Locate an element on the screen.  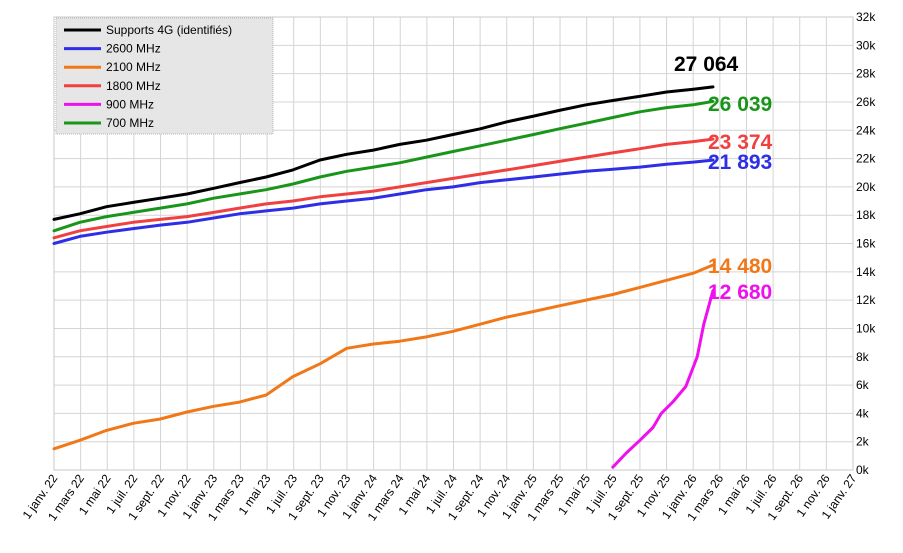
y-tick-label: 0k is located at coordinates (863, 470).